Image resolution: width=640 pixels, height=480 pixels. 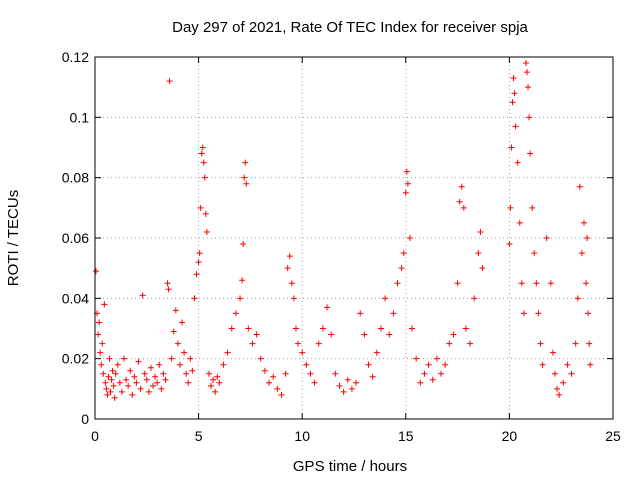 What do you see at coordinates (613, 436) in the screenshot?
I see `x-tick-label: 25` at bounding box center [613, 436].